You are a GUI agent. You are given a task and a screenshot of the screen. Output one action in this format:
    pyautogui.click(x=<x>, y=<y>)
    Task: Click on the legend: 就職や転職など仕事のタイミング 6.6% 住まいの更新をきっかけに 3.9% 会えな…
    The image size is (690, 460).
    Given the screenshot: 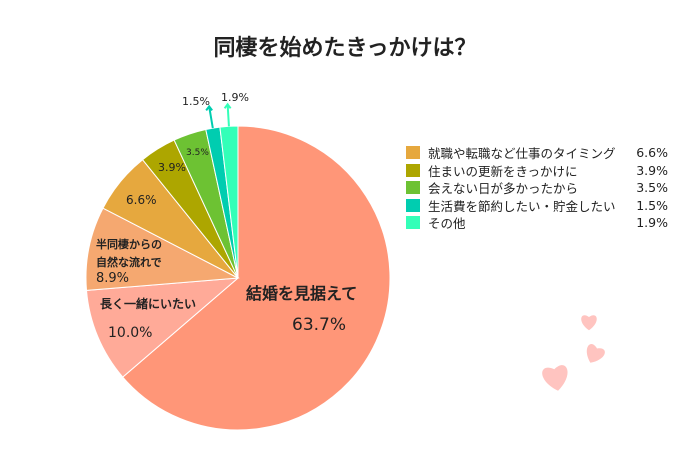 What is the action you would take?
    pyautogui.click(x=537, y=188)
    